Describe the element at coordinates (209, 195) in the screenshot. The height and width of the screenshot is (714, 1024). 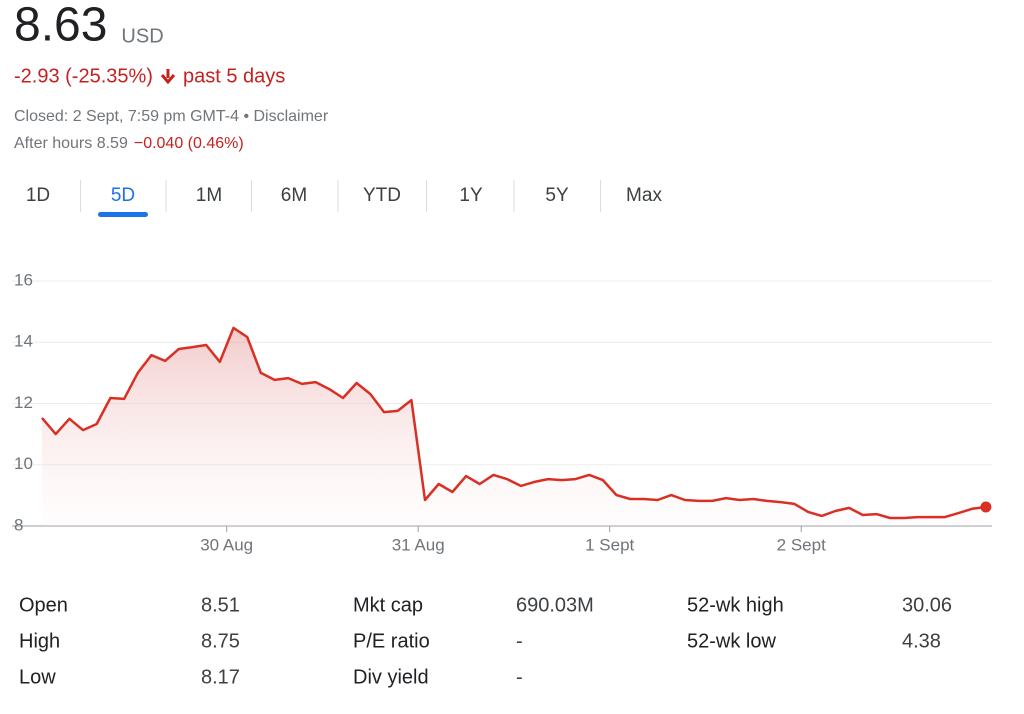
I see `range-tab: 1M` at that location.